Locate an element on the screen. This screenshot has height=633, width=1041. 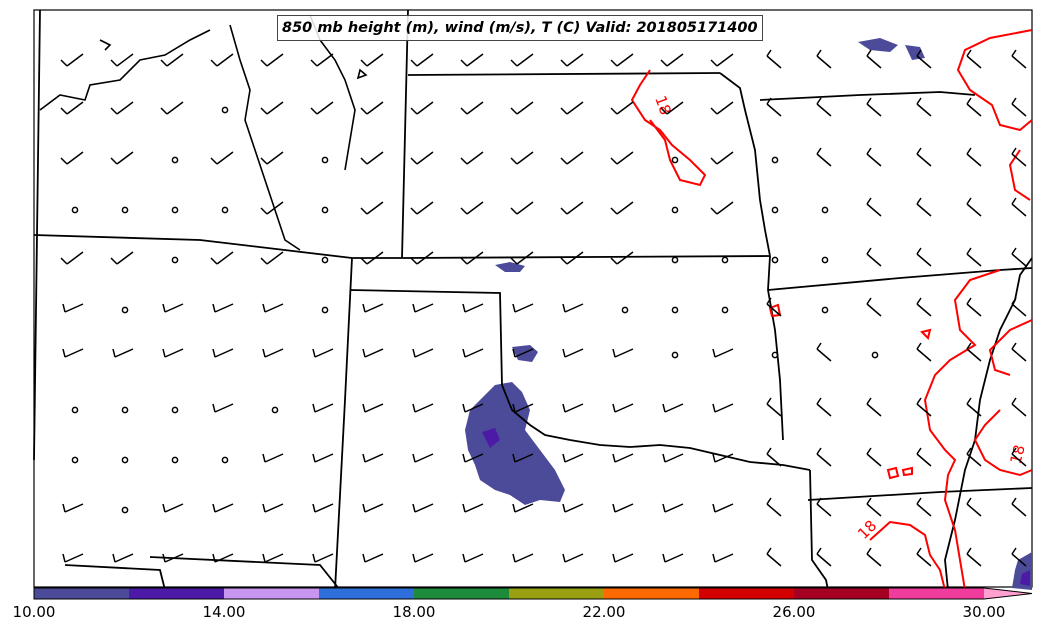
colorbar-tick-label: 10.00 is located at coordinates (34, 612).